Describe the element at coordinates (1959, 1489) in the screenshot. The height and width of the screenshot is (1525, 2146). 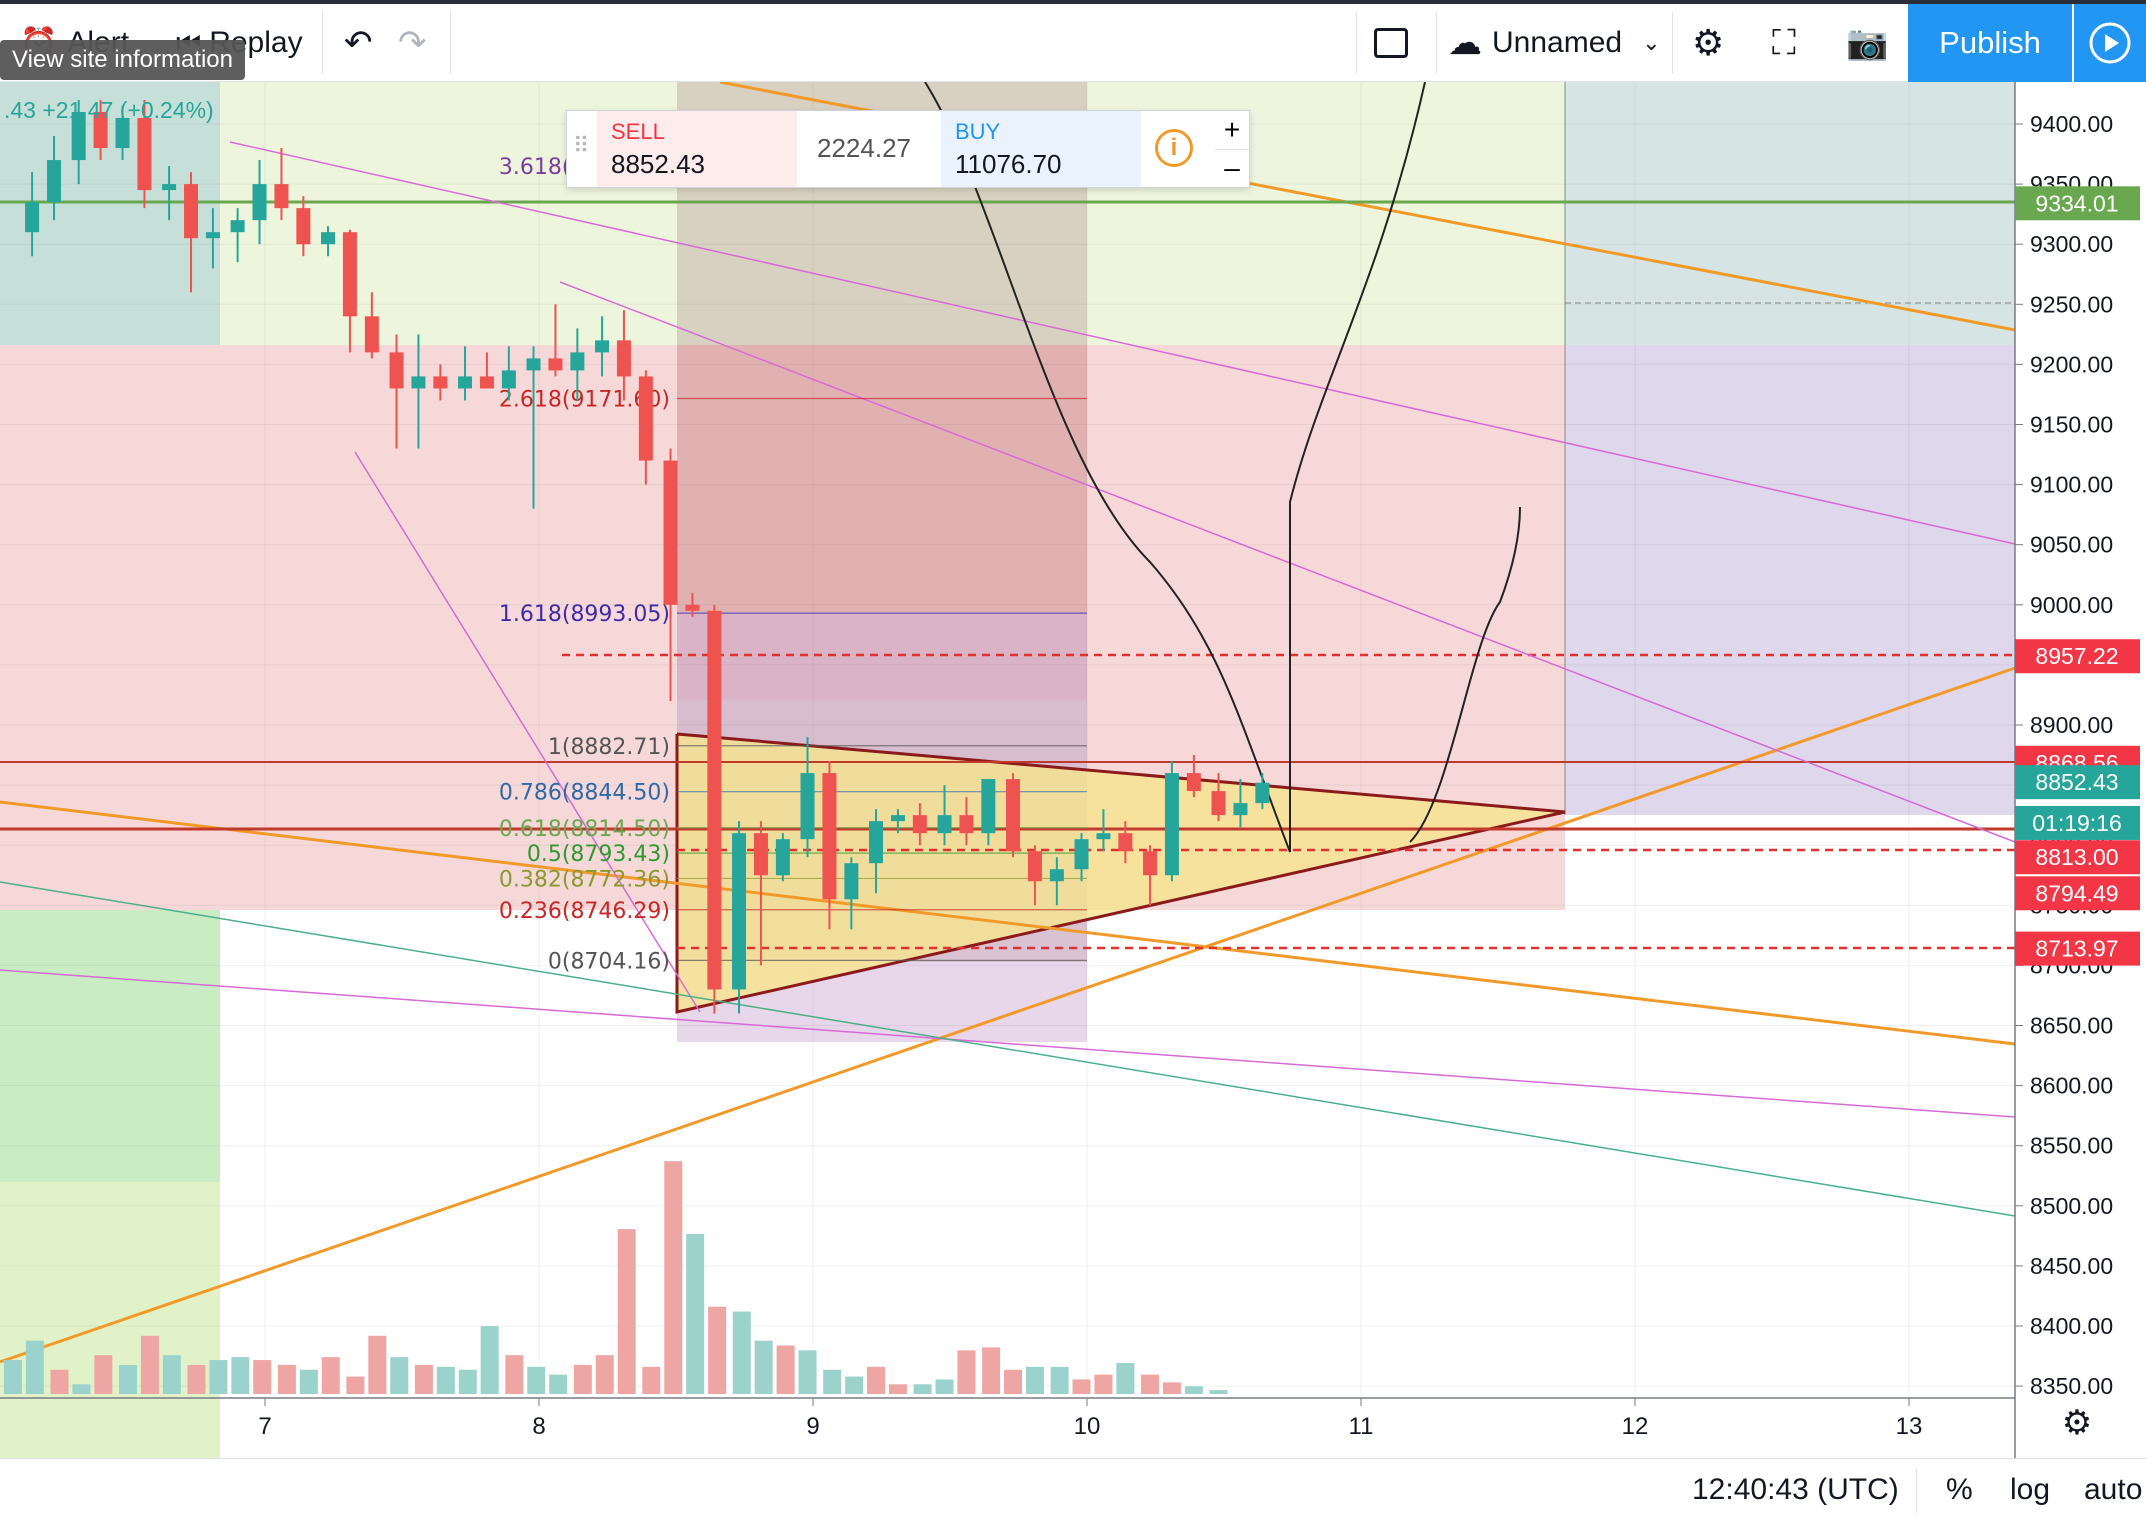
I see `percent-toggle: %` at that location.